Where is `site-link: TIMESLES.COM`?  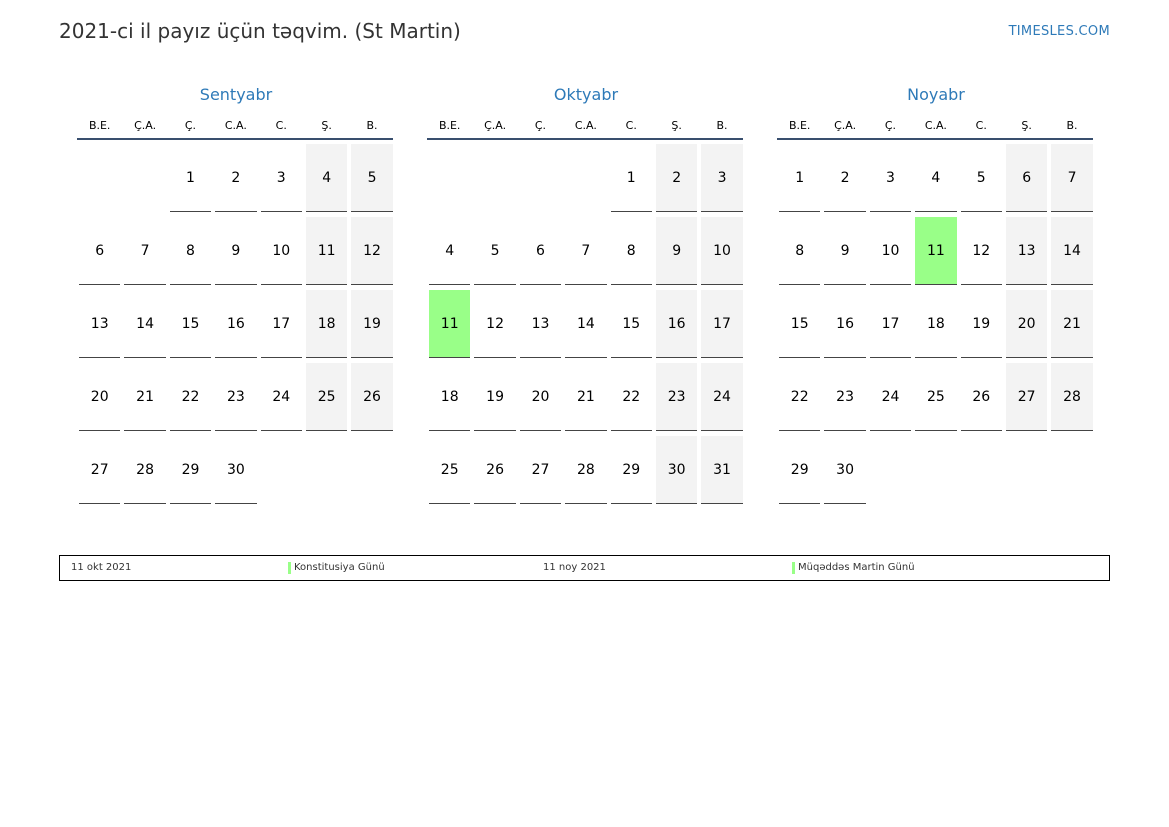 site-link: TIMESLES.COM is located at coordinates (1059, 31).